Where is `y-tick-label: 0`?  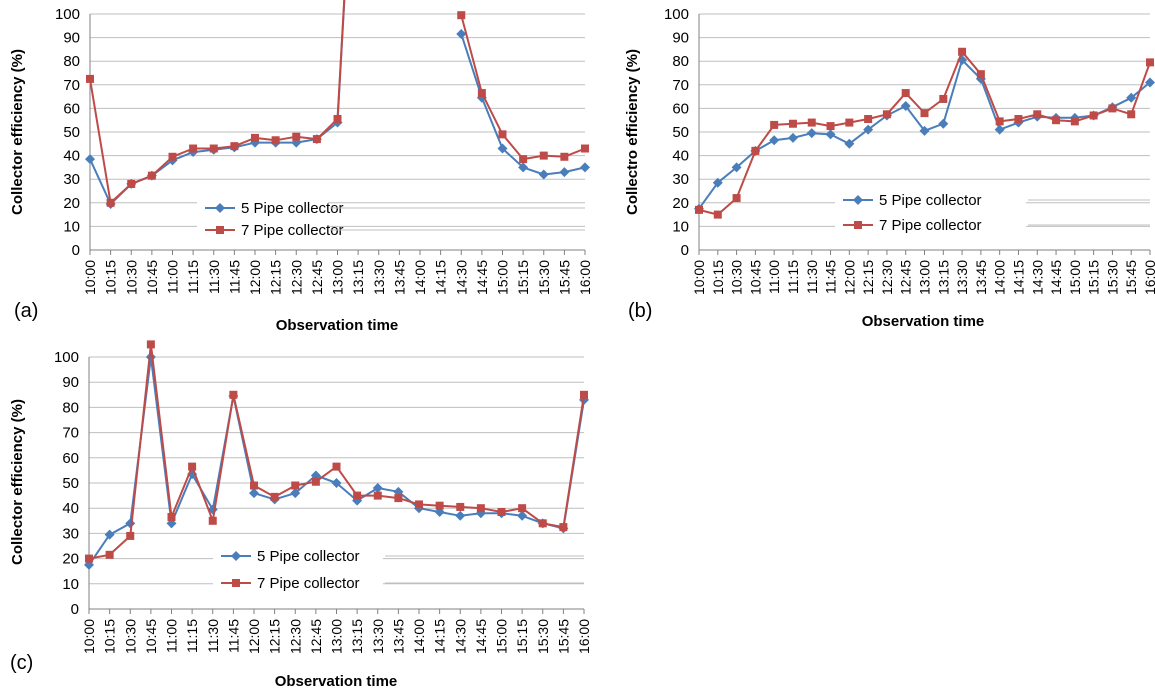
y-tick-label: 0 is located at coordinates (76, 250).